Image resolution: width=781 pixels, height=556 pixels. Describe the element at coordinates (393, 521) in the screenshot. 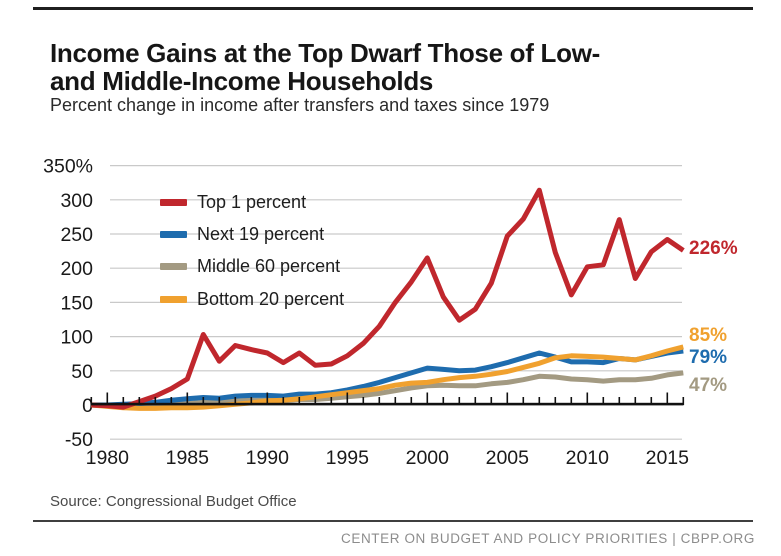

I see `footer-rule` at that location.